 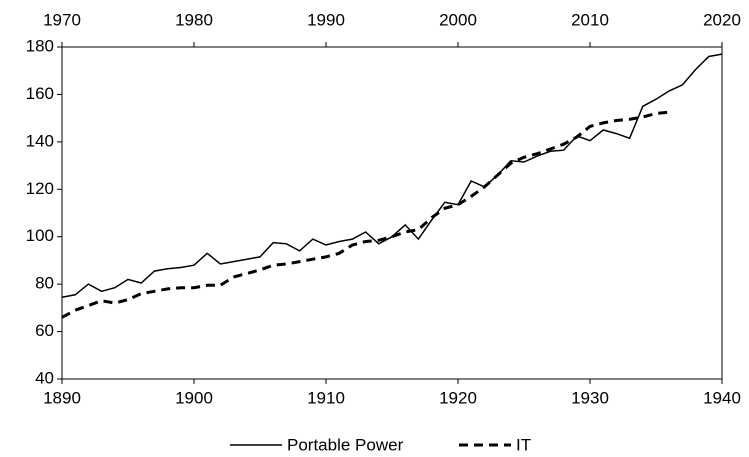 I want to click on x2-tick-label: 1980, so click(x=194, y=19).